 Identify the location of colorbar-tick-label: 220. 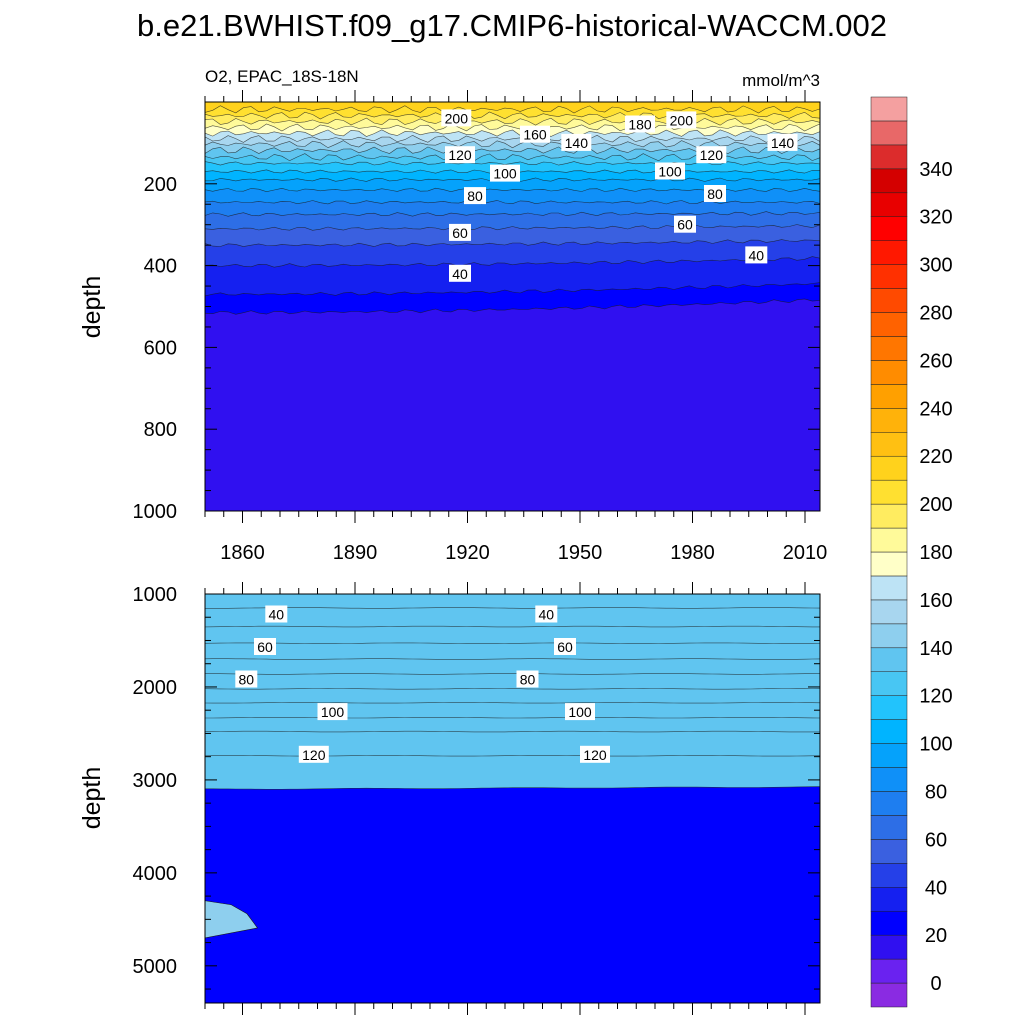
(935, 457).